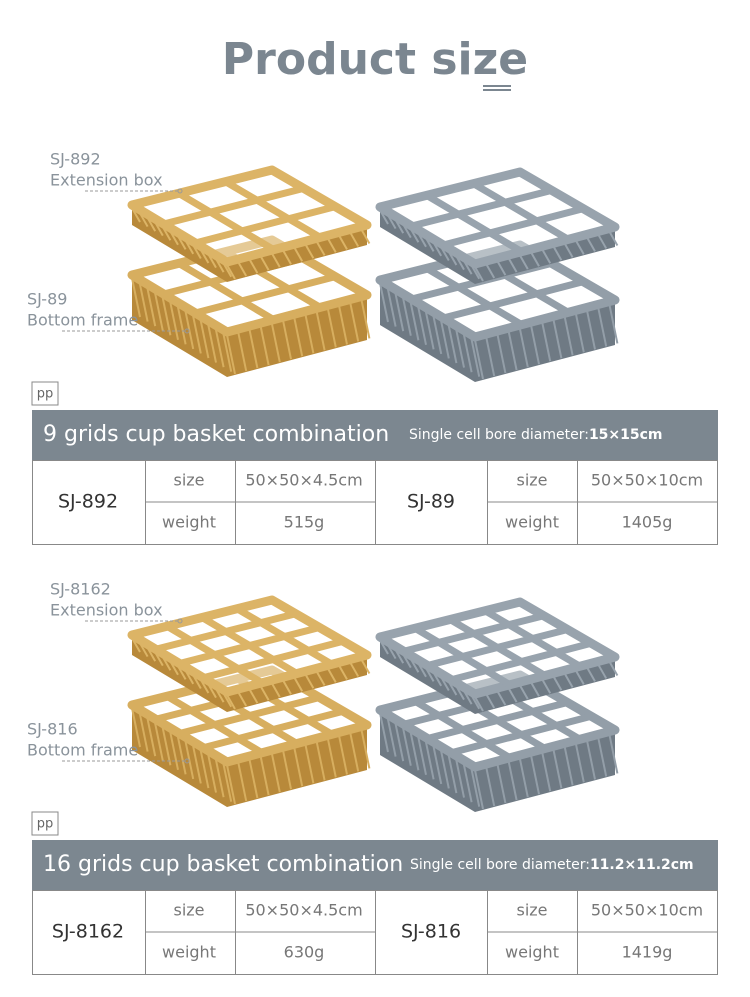  I want to click on label-code: SJ-816, so click(52, 729).